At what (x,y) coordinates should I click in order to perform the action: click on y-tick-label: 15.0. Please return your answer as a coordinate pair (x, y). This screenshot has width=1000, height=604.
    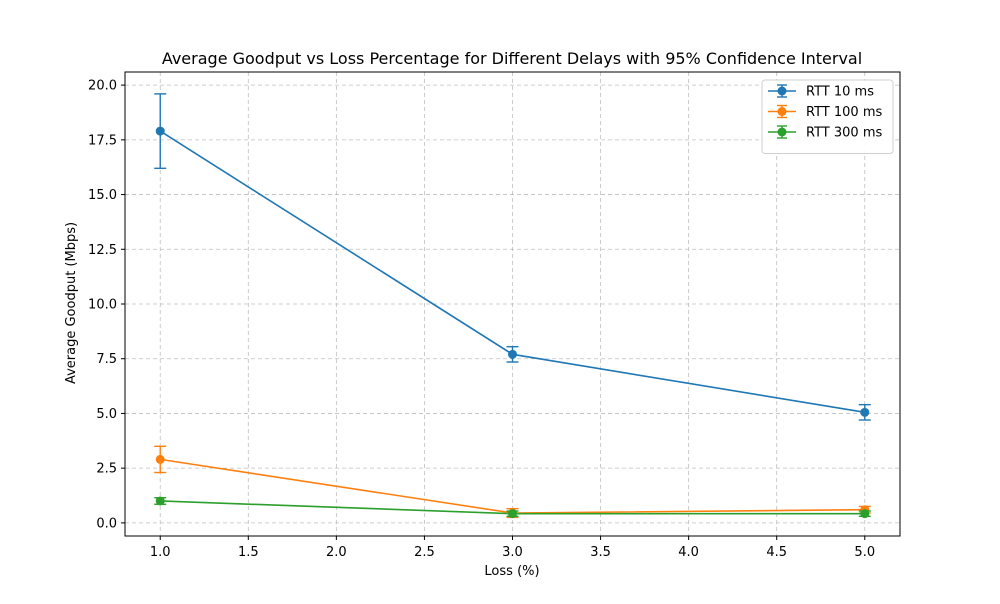
    Looking at the image, I should click on (102, 195).